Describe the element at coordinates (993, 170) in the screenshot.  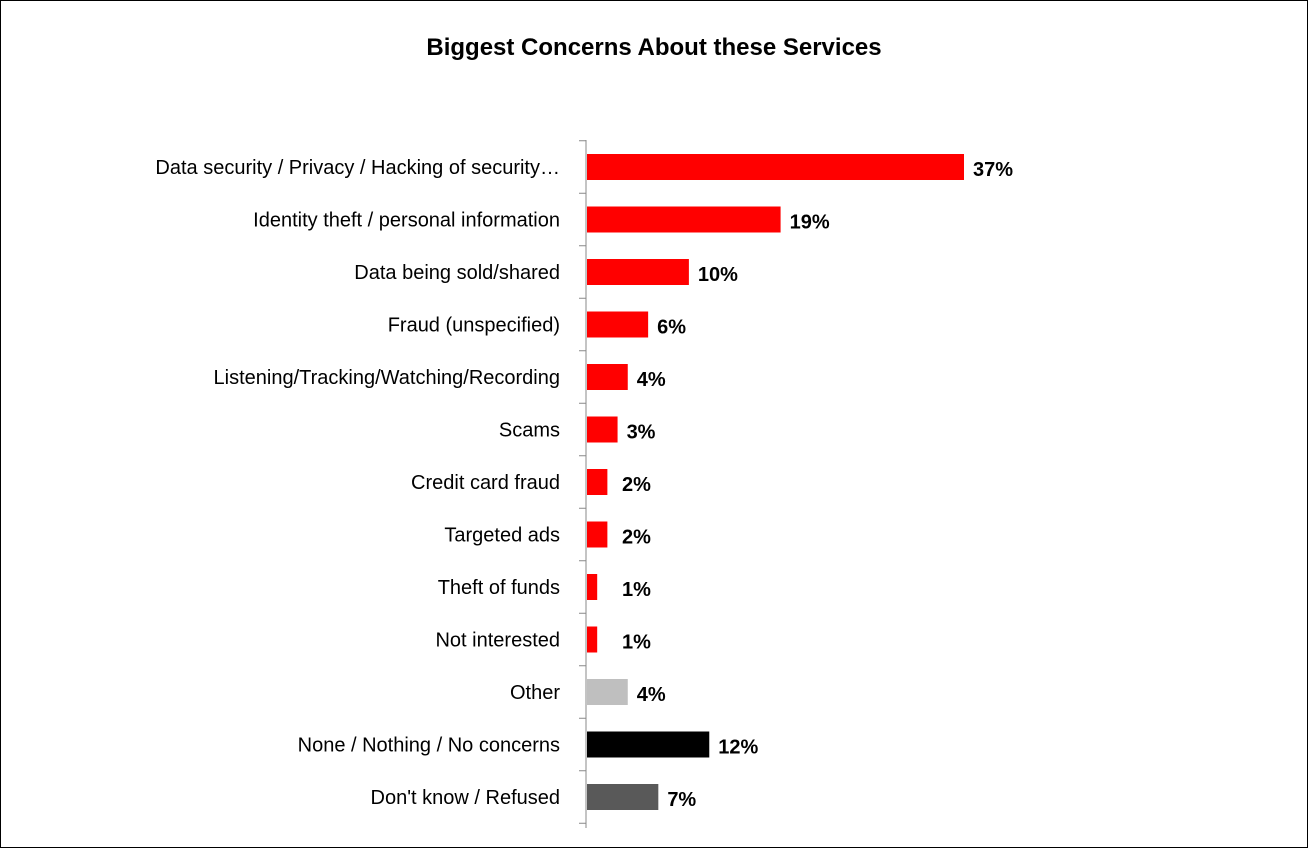
I see `data-label: 37%` at that location.